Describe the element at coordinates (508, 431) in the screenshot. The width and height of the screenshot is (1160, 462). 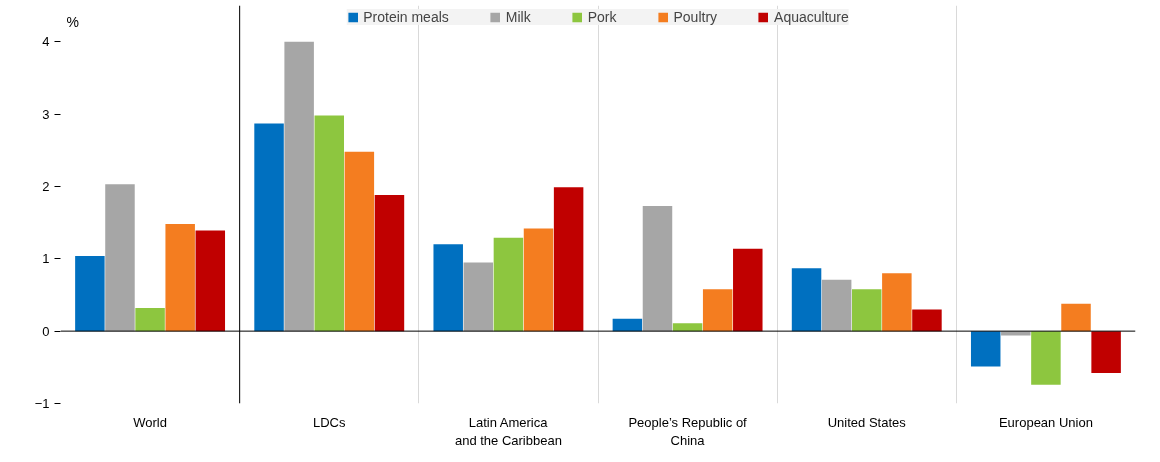
I see `x-tick-label: Latin America and the Caribbean` at that location.